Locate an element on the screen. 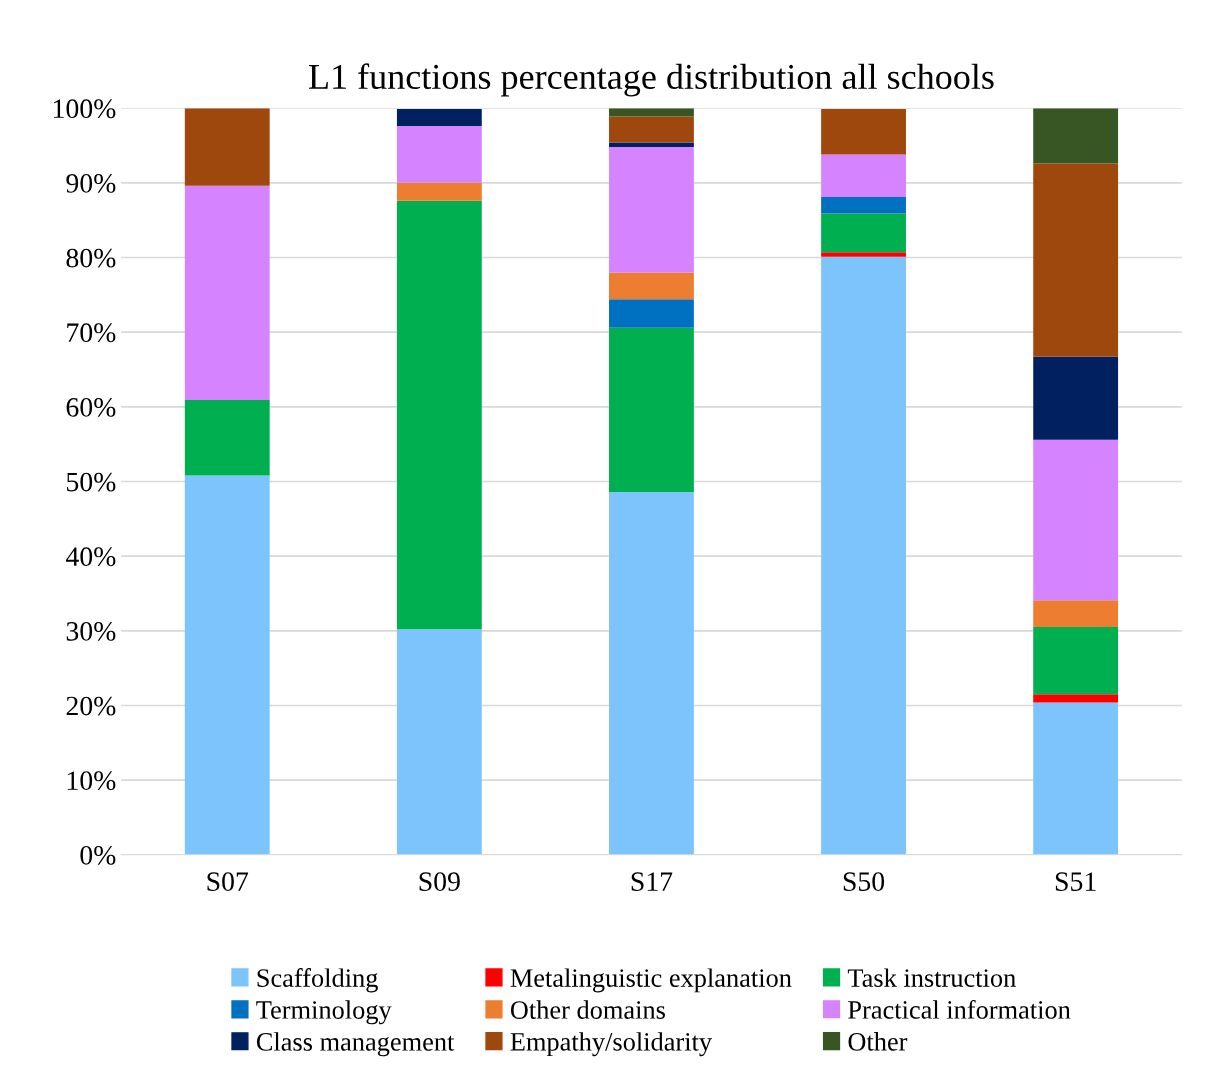 This screenshot has width=1212, height=1082. y-tick-label: 20% is located at coordinates (91, 706).